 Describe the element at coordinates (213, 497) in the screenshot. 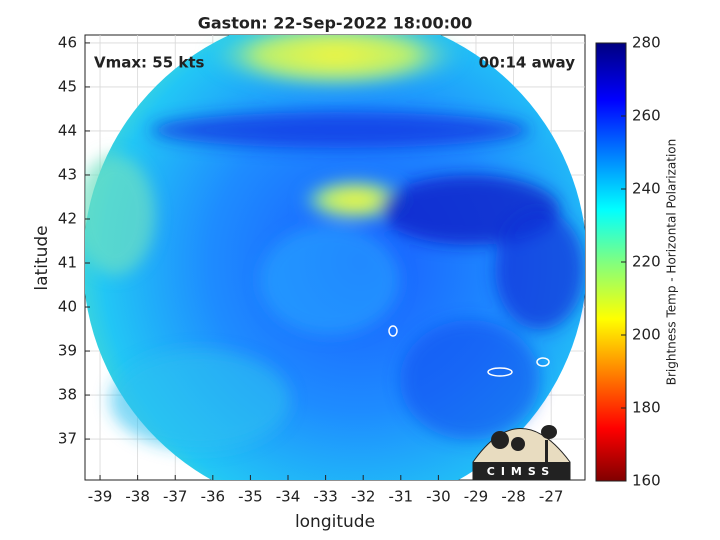

I see `x-tick-label: -36` at that location.